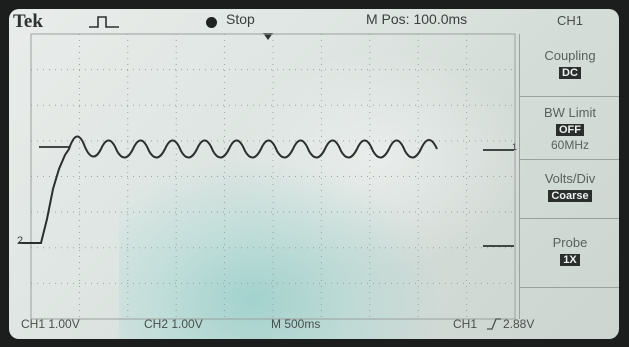 Image resolution: width=629 pixels, height=347 pixels. Describe the element at coordinates (569, 65) in the screenshot. I see `menu-coupling: Coupling DC` at that location.